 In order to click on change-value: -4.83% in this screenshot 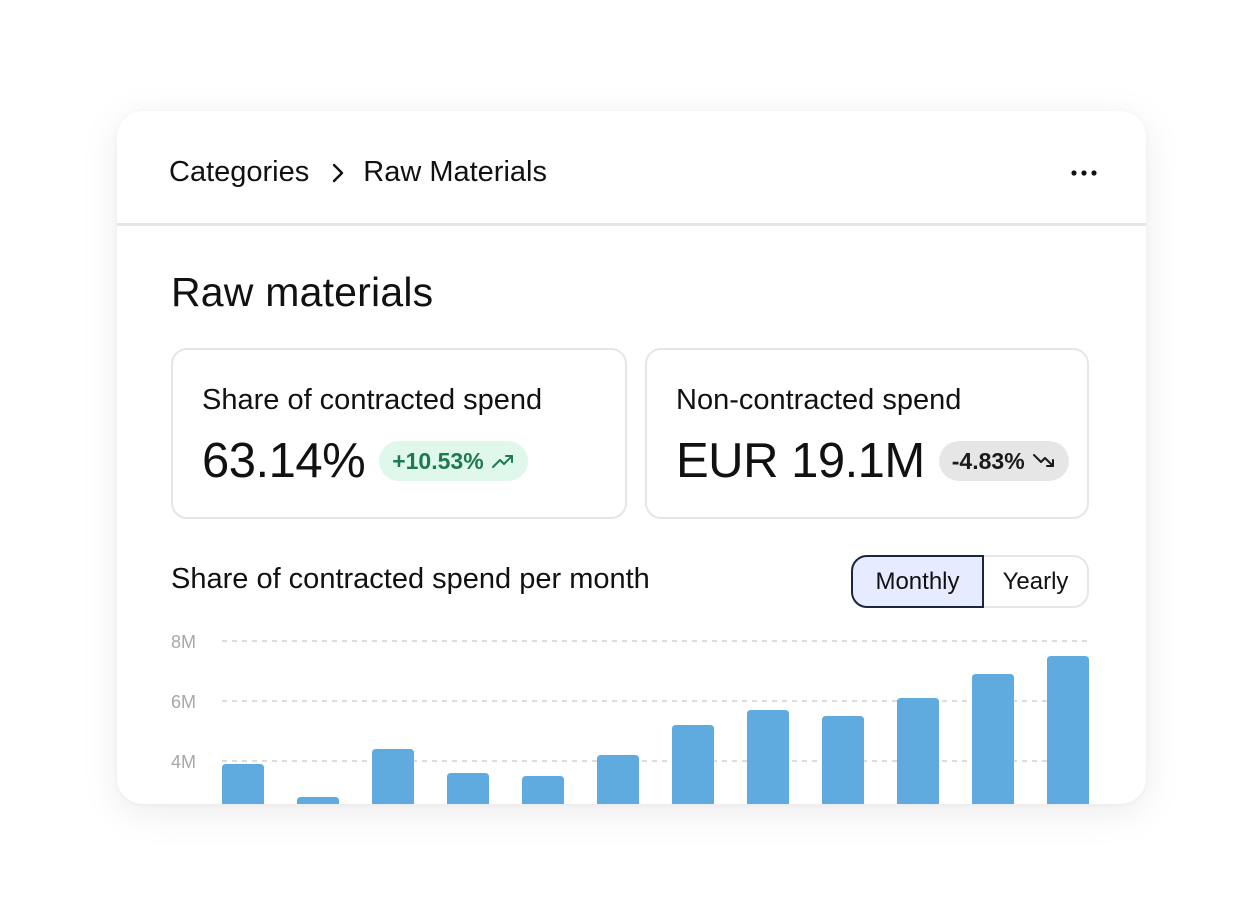, I will do `click(988, 460)`.